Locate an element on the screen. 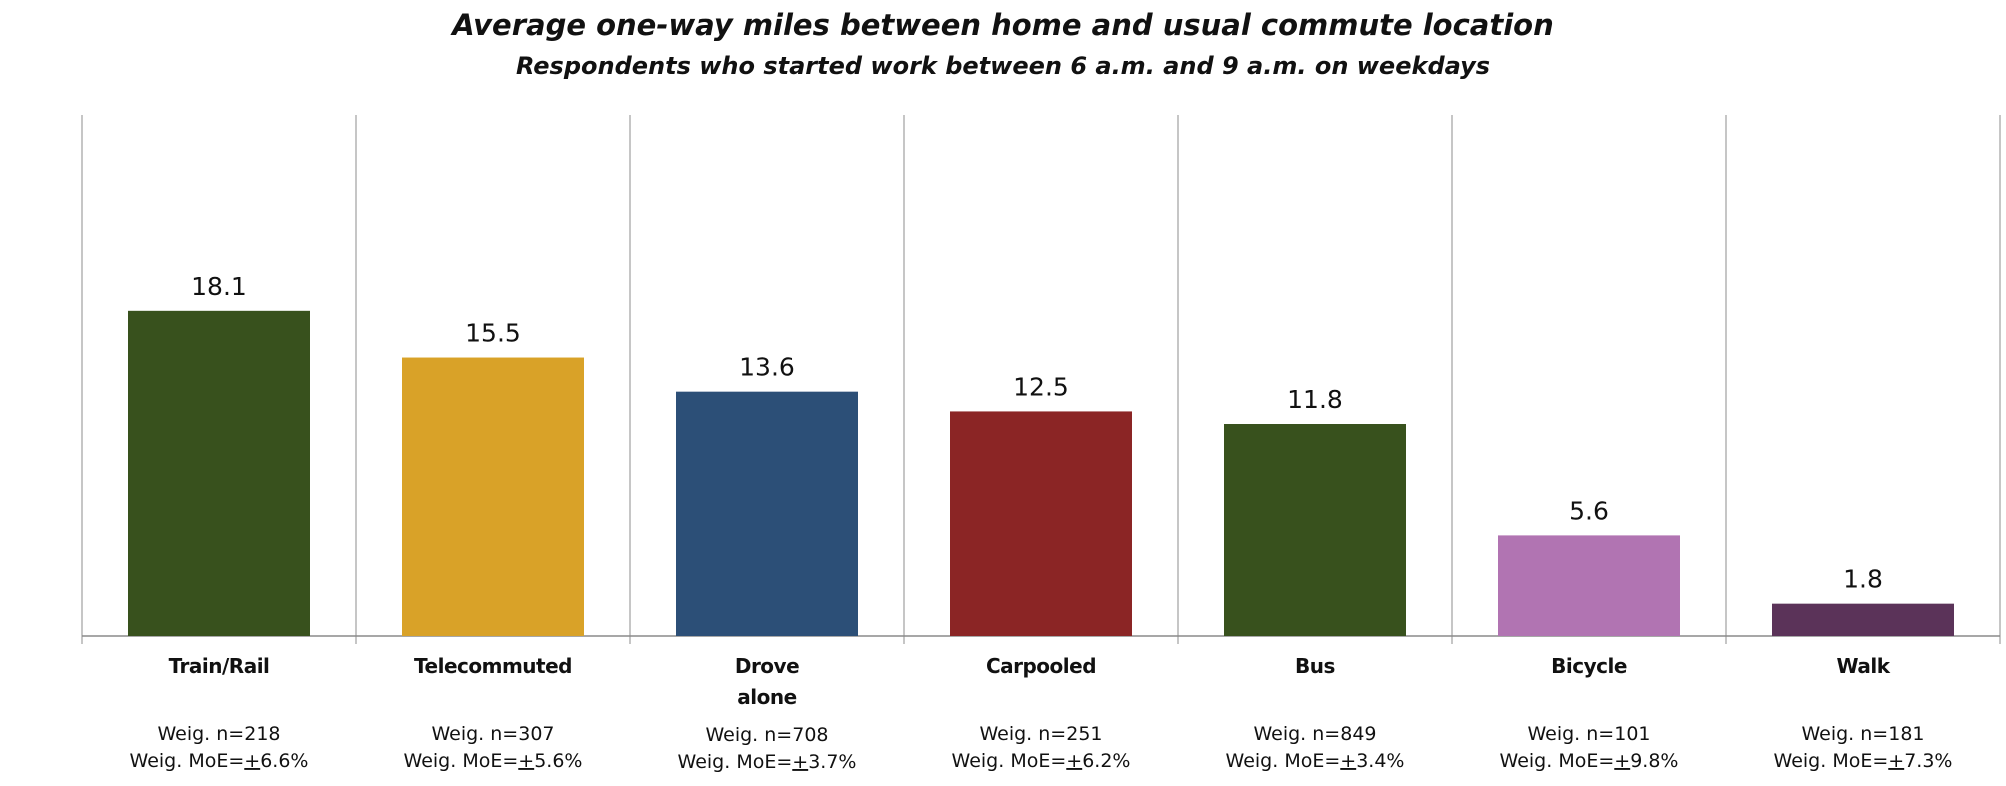 The width and height of the screenshot is (2006, 786). sample-size-label: Weig. n=181 is located at coordinates (1862, 734).